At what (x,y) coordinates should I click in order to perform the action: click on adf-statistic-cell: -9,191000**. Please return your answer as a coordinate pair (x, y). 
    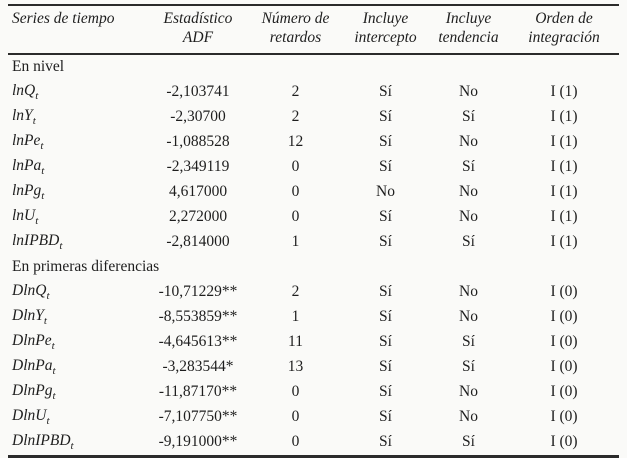
    Looking at the image, I should click on (198, 442).